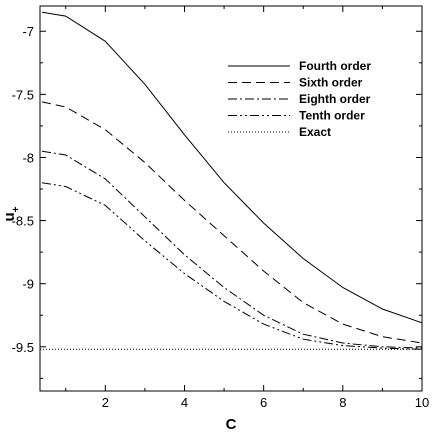 This screenshot has height=436, width=436. I want to click on y-tick-label: -9, so click(28, 284).